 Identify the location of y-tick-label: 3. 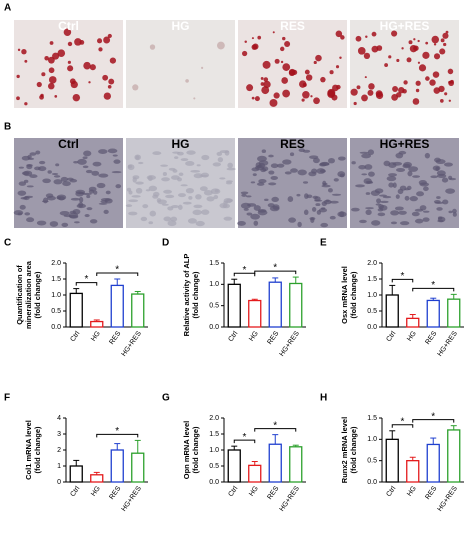
(59, 434).